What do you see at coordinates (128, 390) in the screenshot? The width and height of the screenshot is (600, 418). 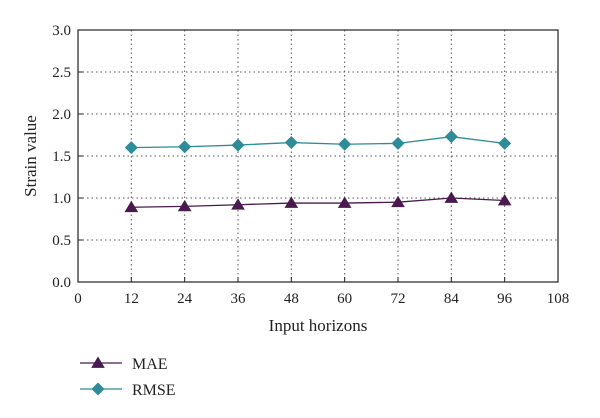 I see `legend-item-rmse: RMSE` at bounding box center [128, 390].